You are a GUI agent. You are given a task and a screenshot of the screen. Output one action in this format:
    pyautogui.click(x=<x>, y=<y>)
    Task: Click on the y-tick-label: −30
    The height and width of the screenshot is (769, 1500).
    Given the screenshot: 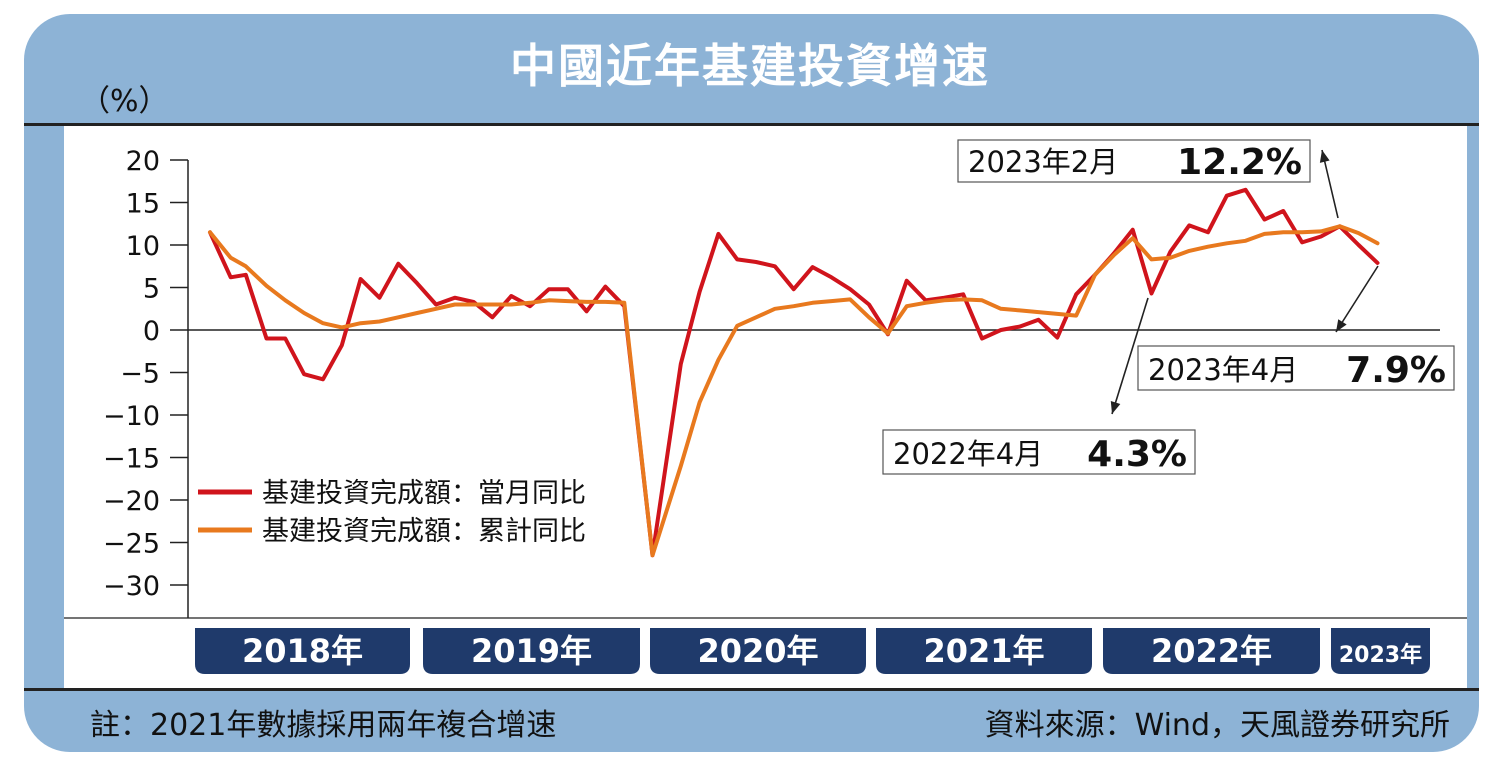 What is the action you would take?
    pyautogui.click(x=131, y=586)
    